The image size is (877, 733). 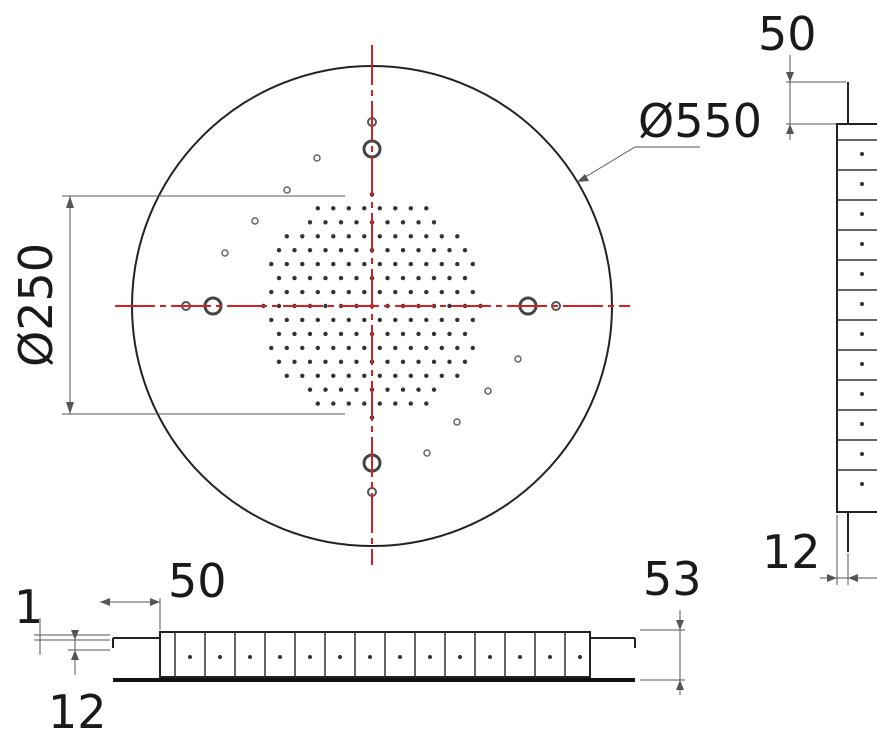 I want to click on bottom-total-height-label: 53, so click(x=672, y=579).